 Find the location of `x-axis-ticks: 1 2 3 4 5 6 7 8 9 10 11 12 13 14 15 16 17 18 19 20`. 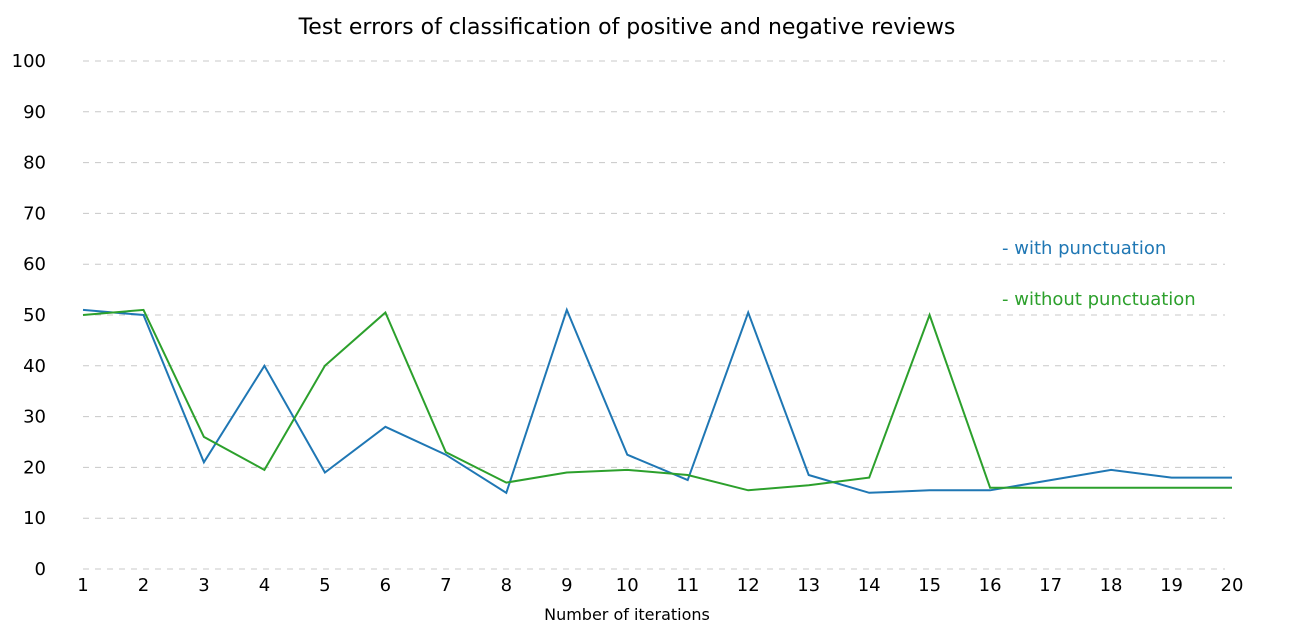

x-axis-ticks: 1 2 3 4 5 6 7 8 9 10 11 12 13 14 15 16 17 18 19 20 is located at coordinates (660, 585).